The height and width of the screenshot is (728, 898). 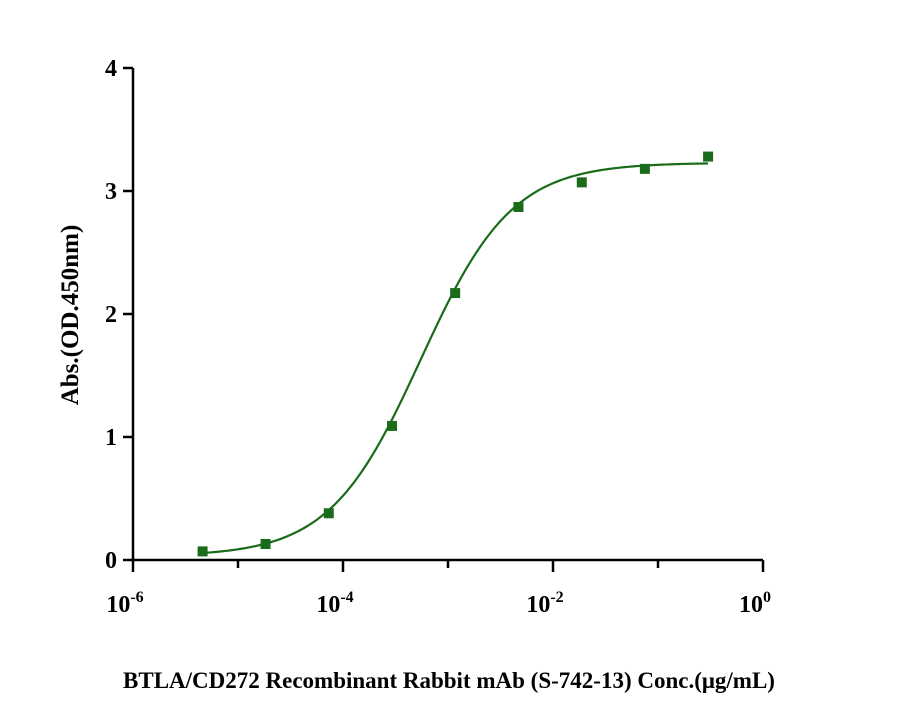 I want to click on y-tick-label: 0, so click(x=111, y=561).